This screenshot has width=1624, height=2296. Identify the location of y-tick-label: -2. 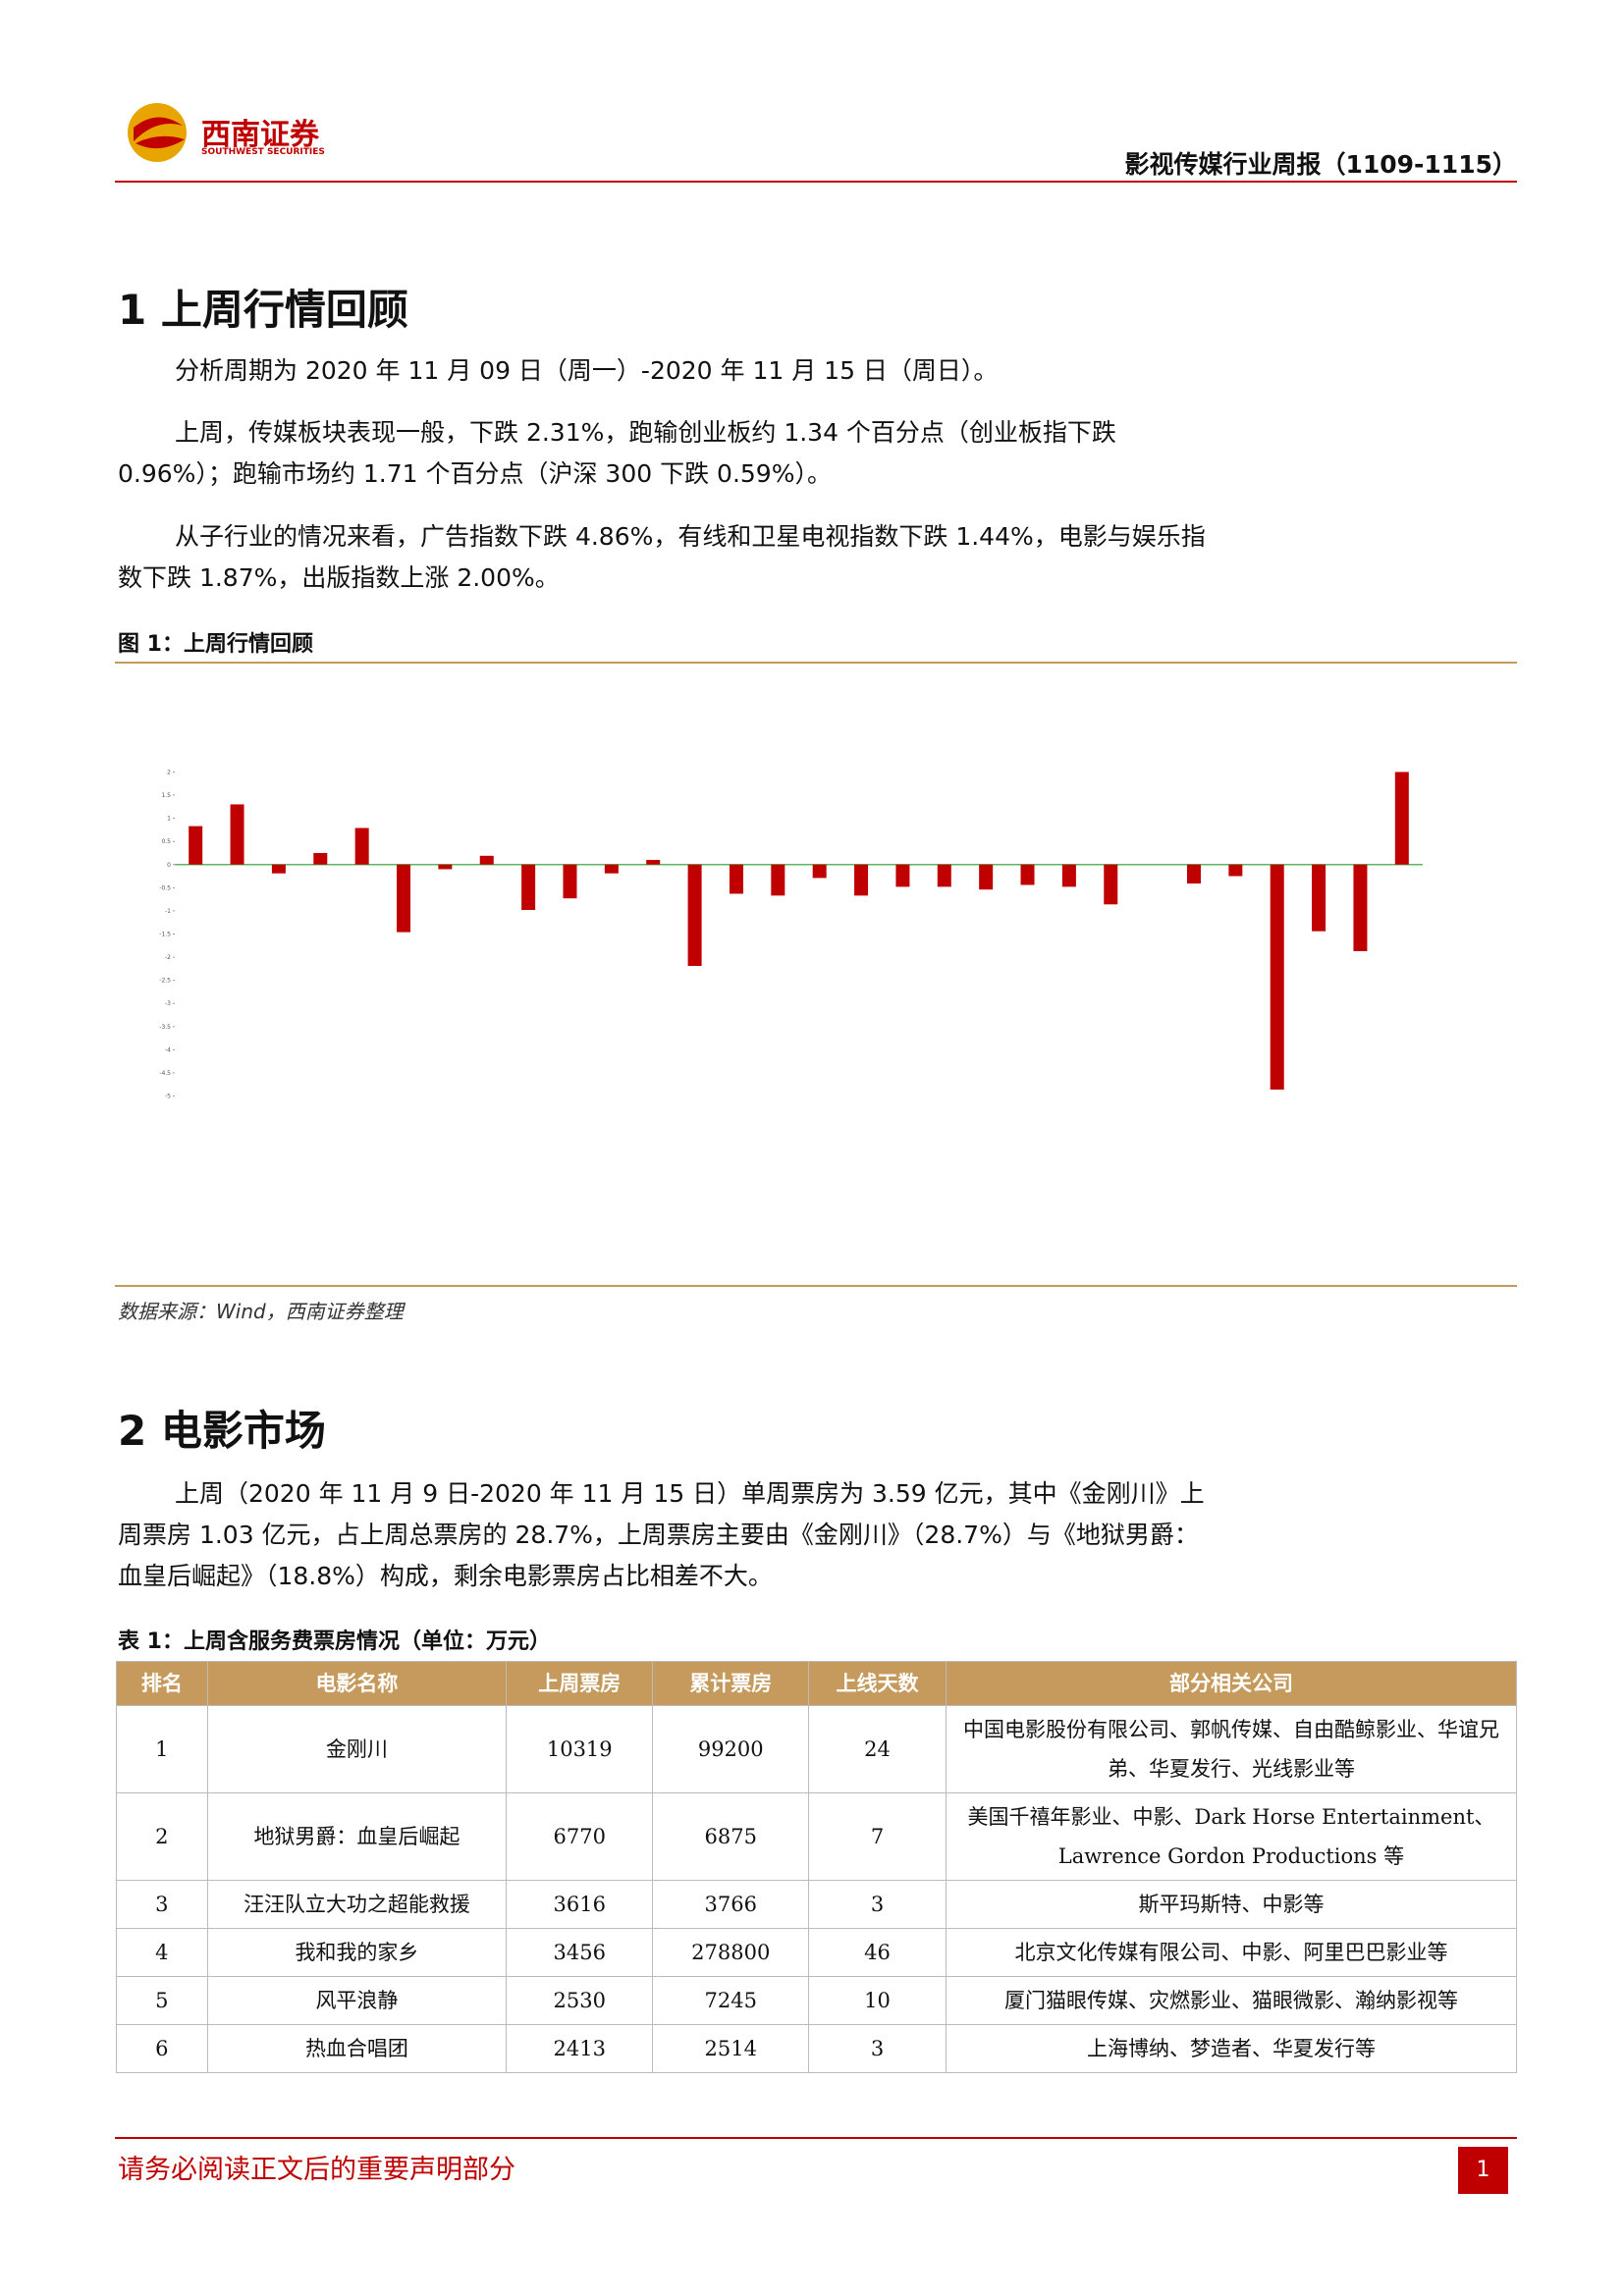
(168, 957).